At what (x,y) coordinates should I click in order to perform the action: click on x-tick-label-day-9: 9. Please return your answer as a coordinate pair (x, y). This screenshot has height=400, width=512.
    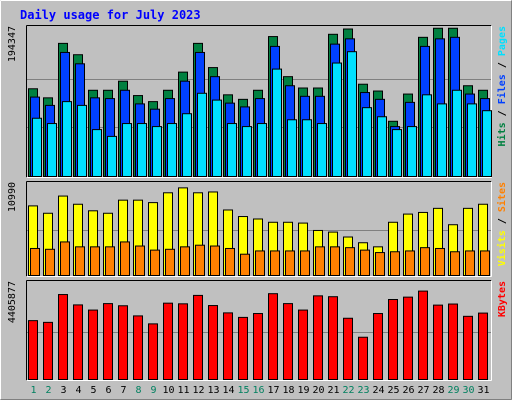
    Looking at the image, I should click on (153, 390).